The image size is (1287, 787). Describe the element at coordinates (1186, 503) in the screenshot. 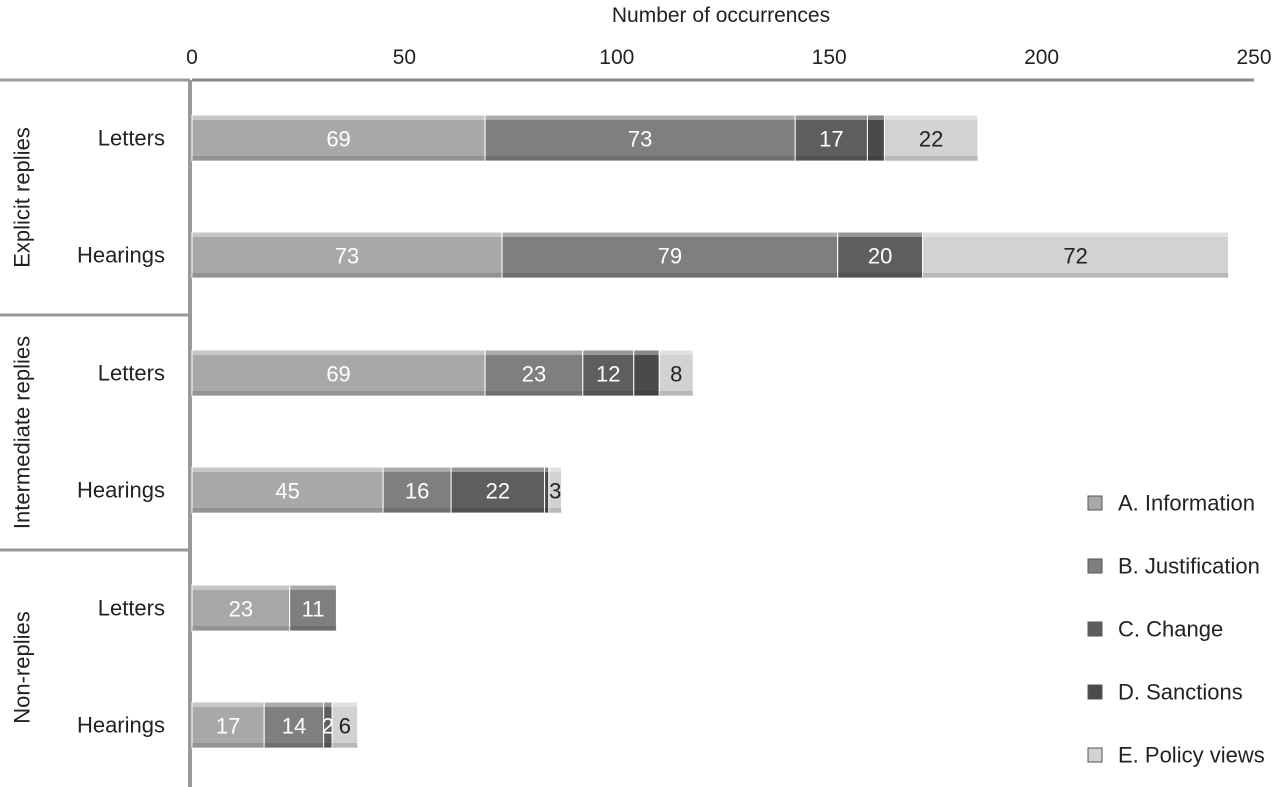

I see `legend-label: A. Information` at that location.